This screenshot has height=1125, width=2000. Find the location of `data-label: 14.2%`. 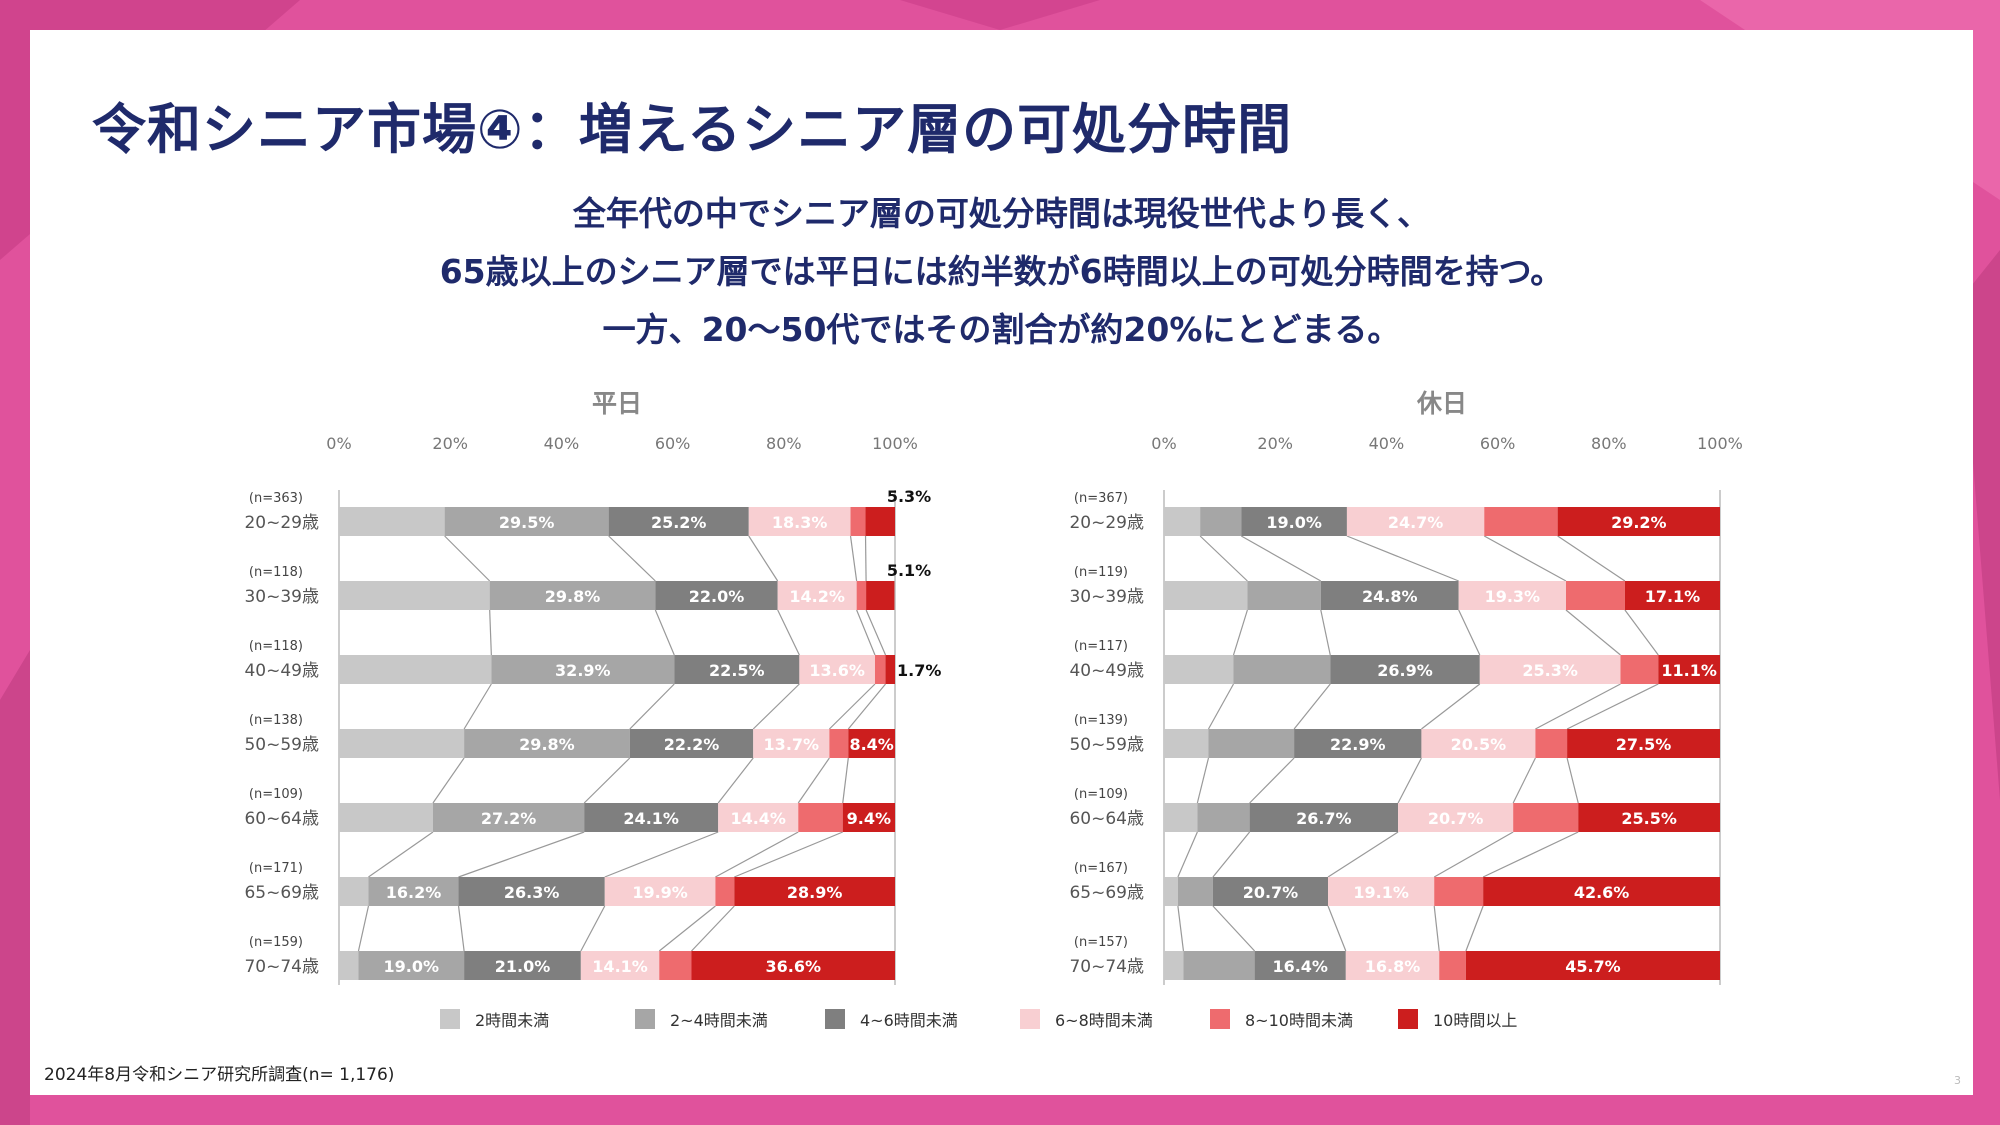

data-label: 14.2% is located at coordinates (817, 596).